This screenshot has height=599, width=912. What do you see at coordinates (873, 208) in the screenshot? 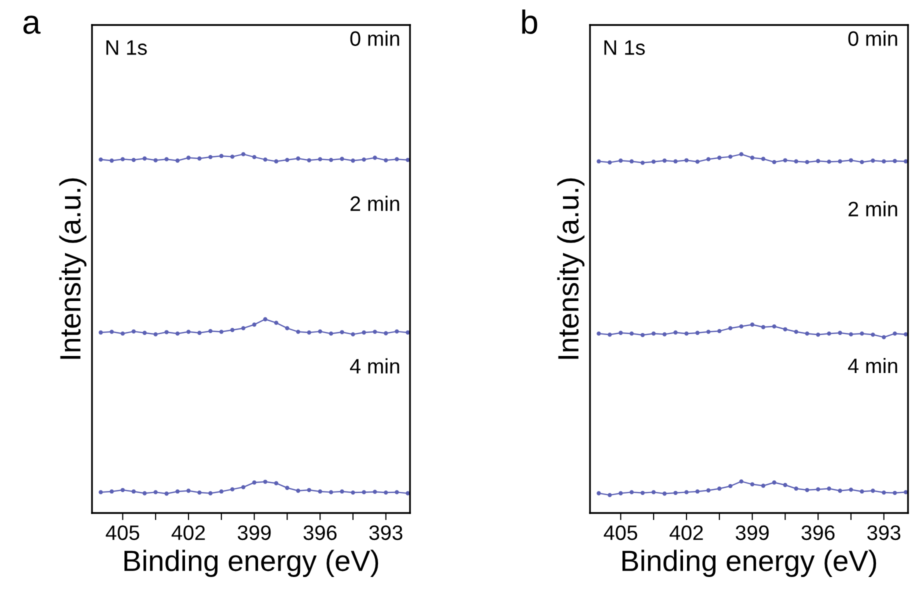
I see `annotation: 2 min` at bounding box center [873, 208].